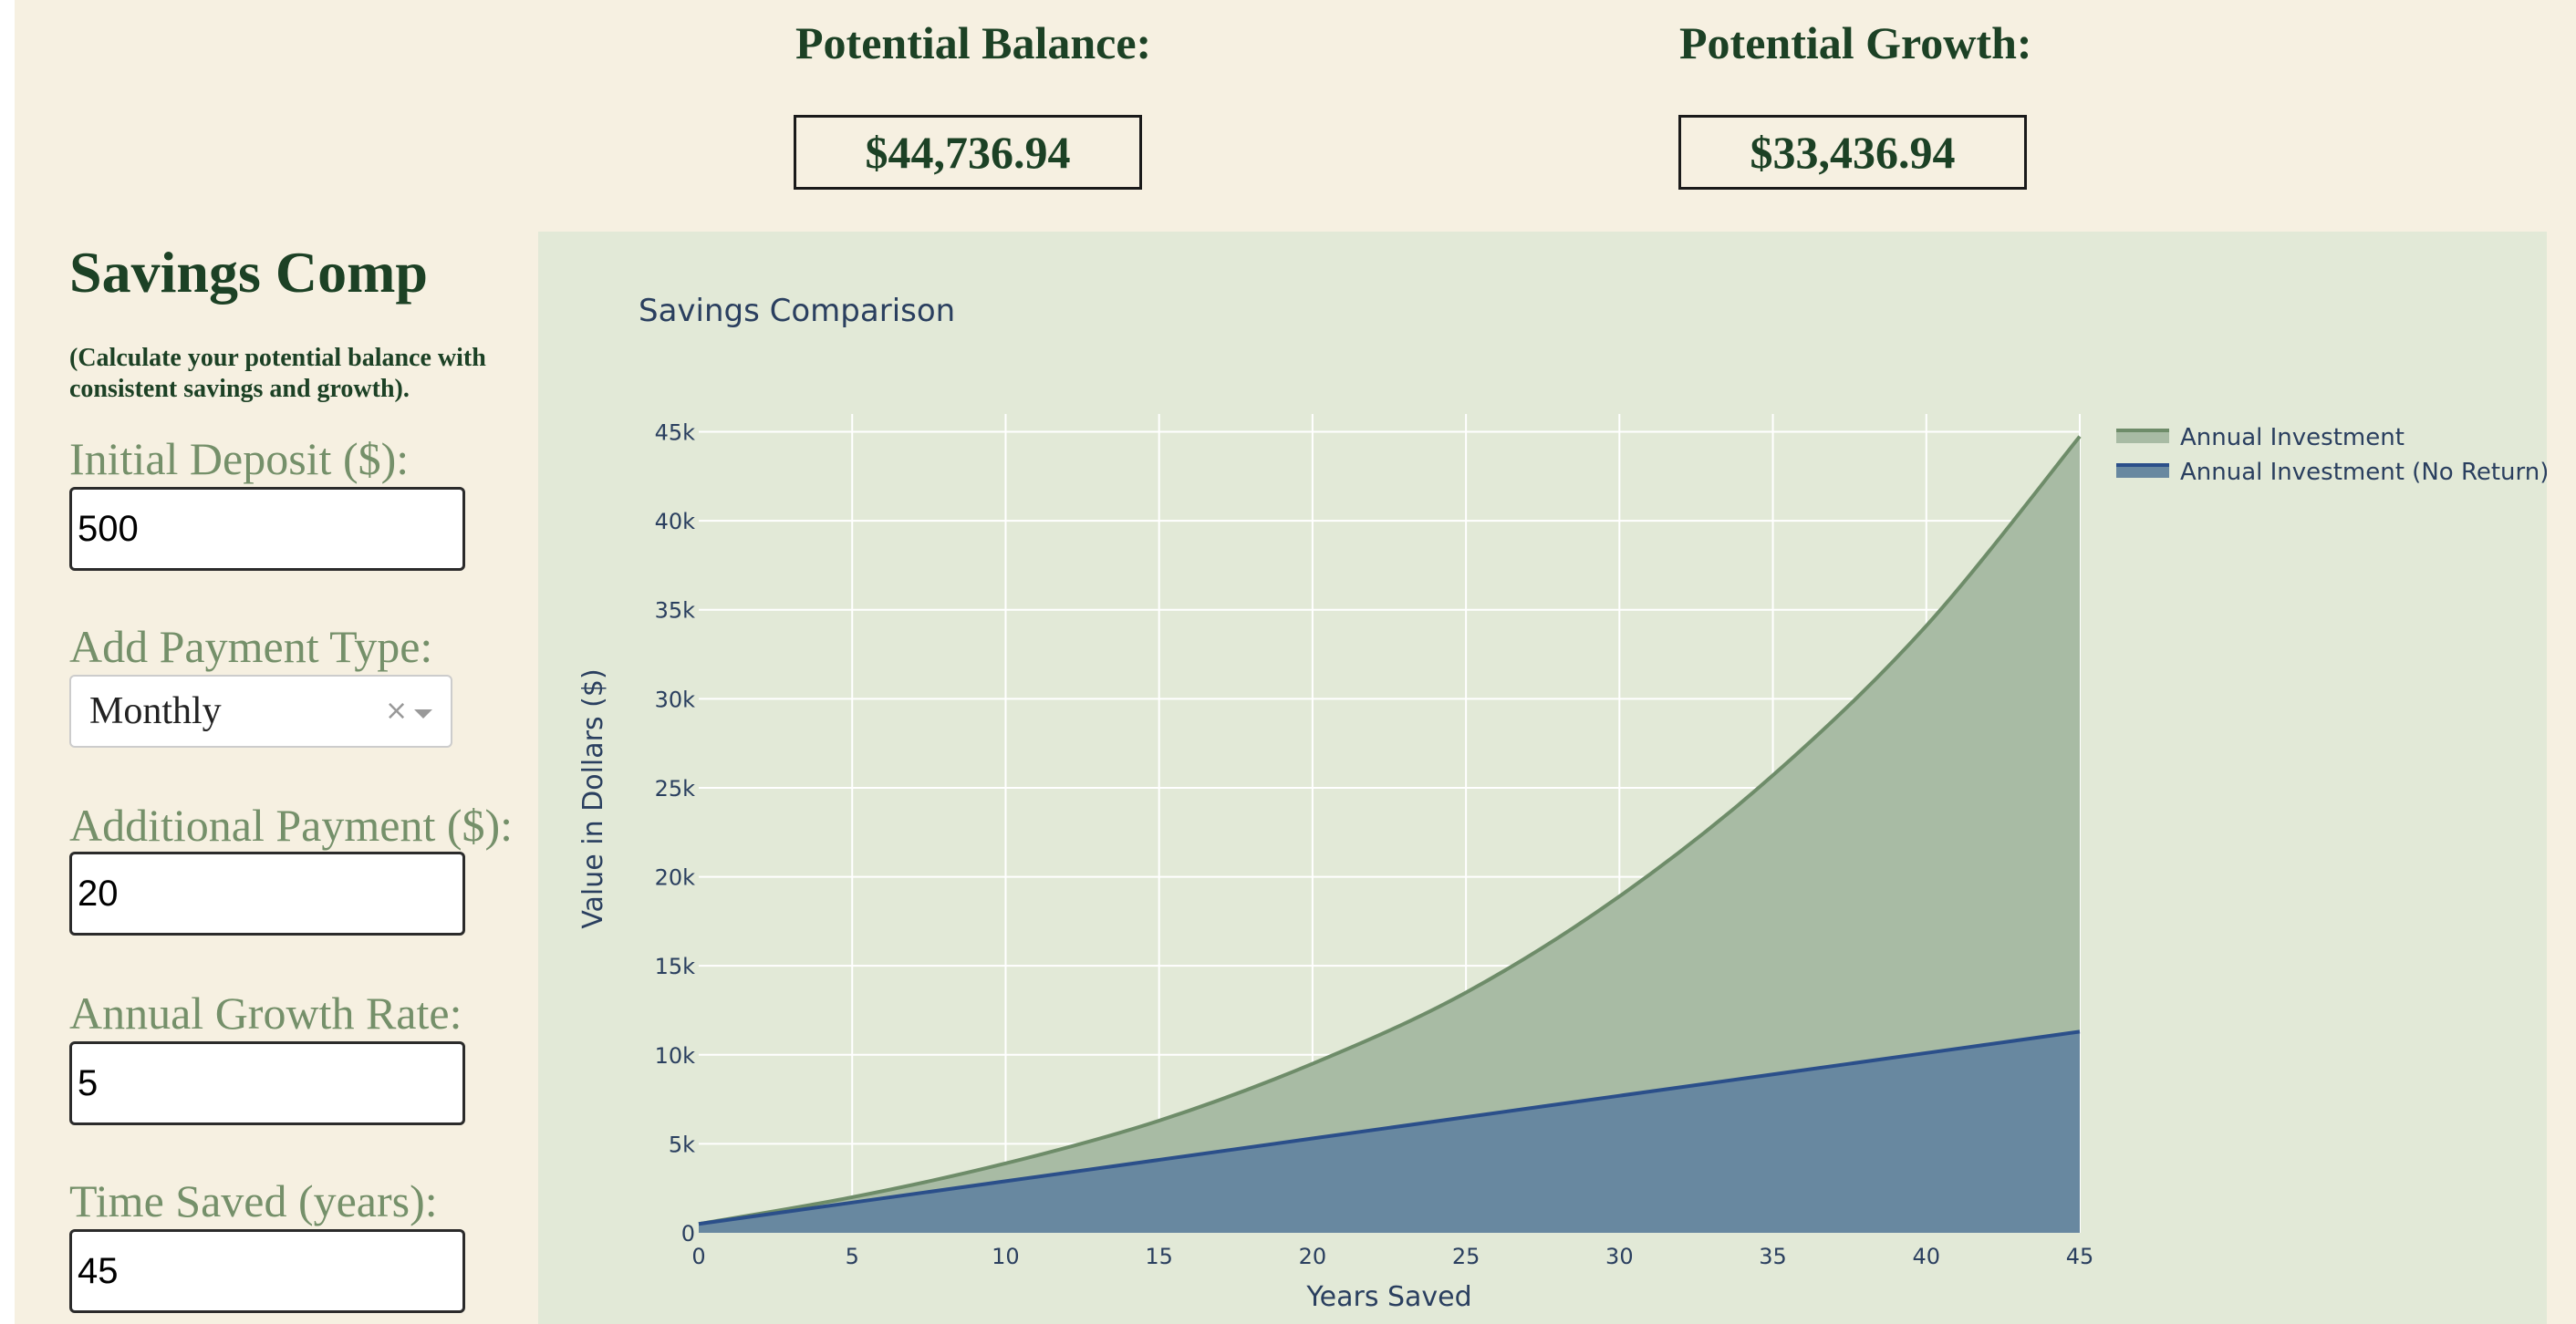  I want to click on sidebar-title: Savings Comp, so click(248, 272).